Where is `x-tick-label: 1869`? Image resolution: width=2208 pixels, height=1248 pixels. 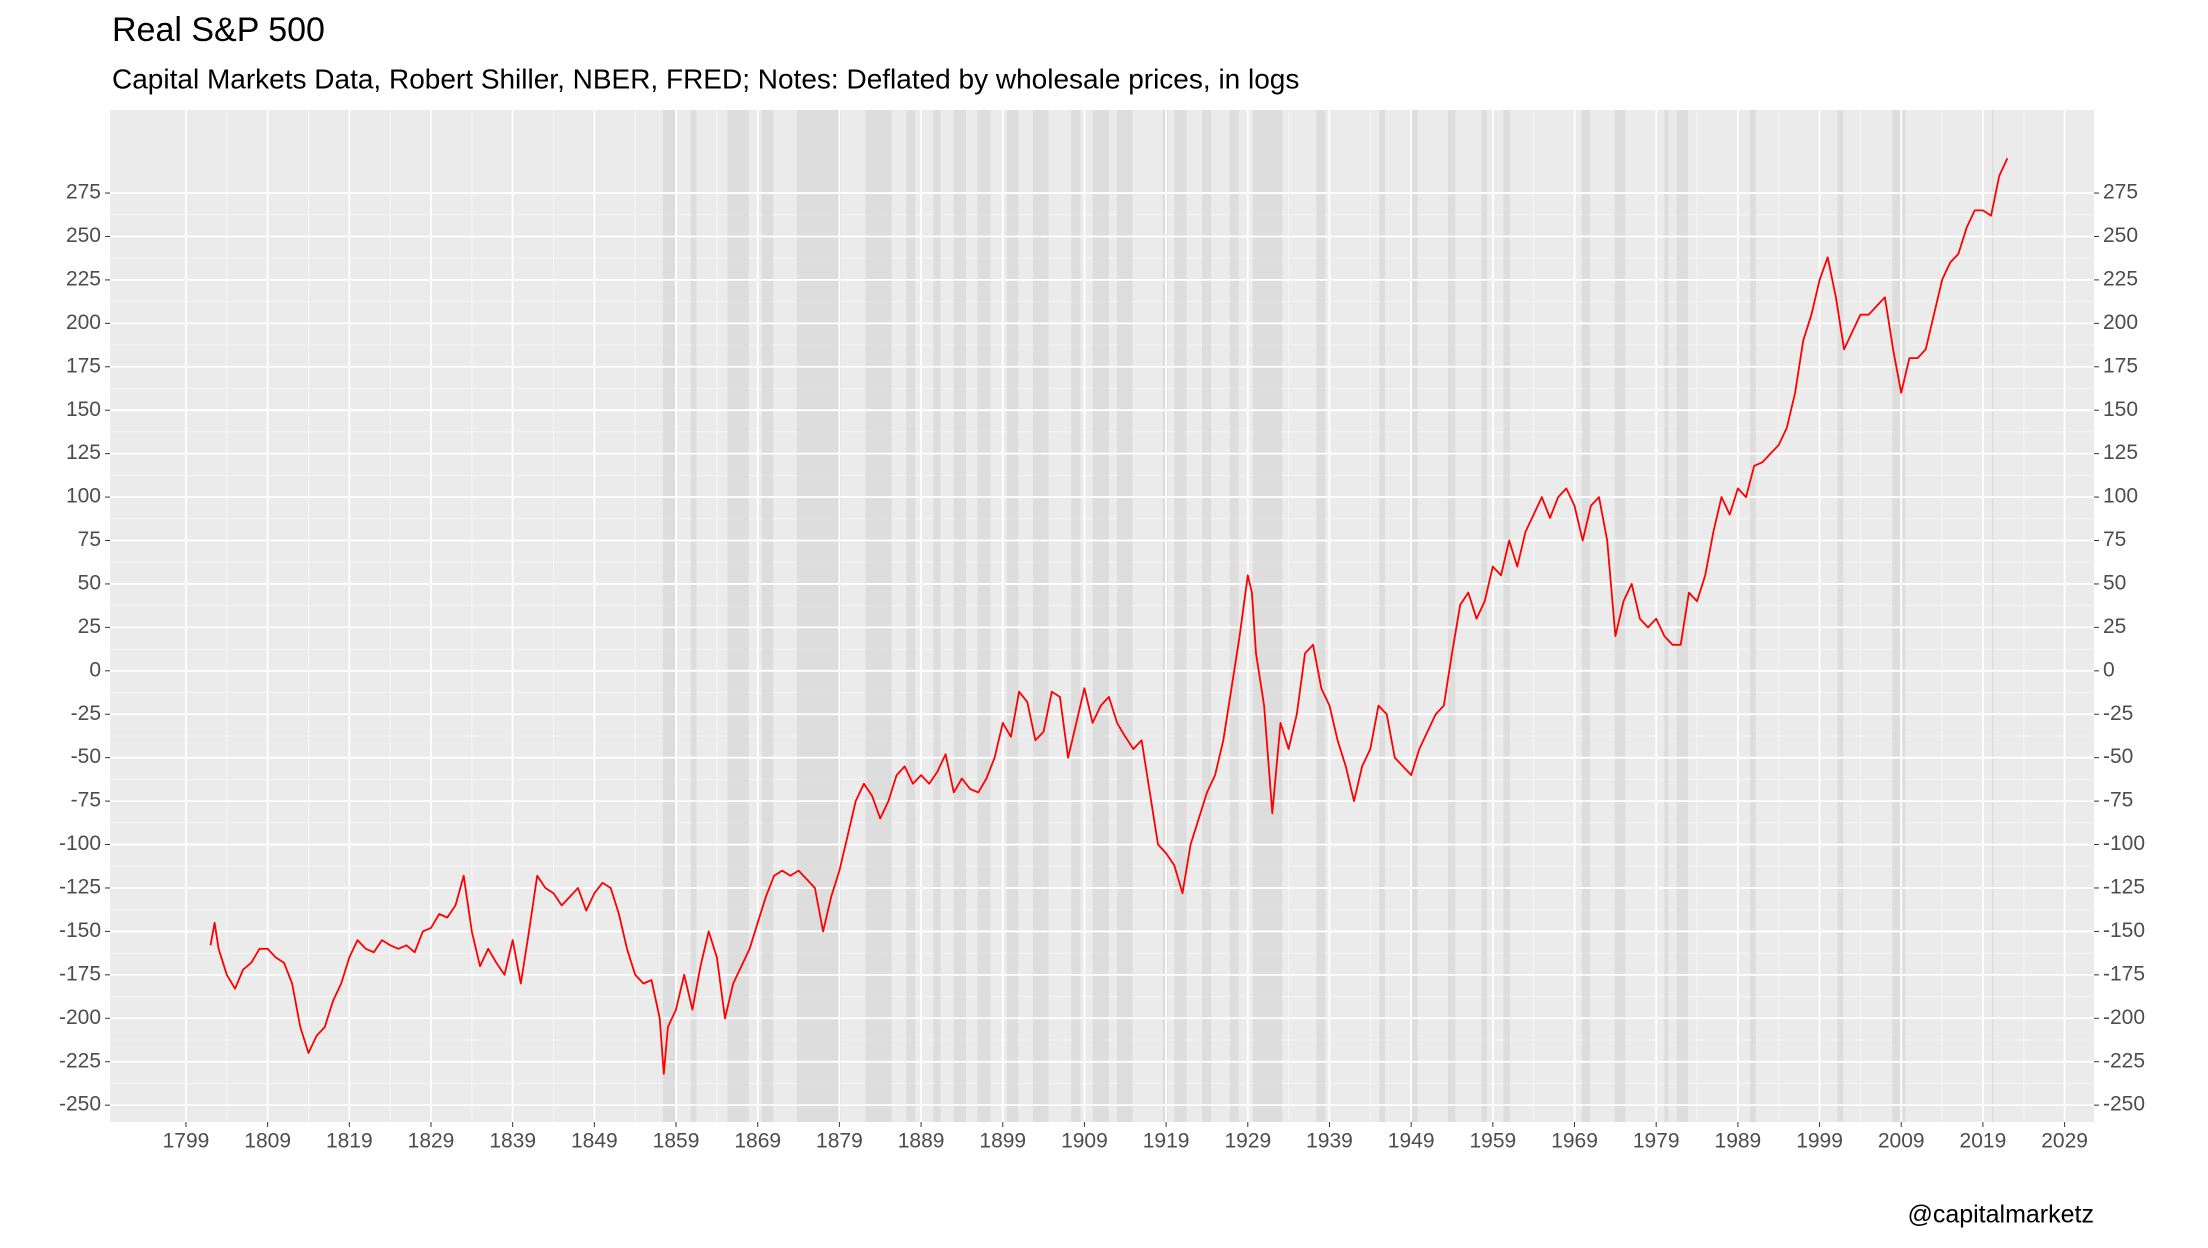
x-tick-label: 1869 is located at coordinates (757, 1141).